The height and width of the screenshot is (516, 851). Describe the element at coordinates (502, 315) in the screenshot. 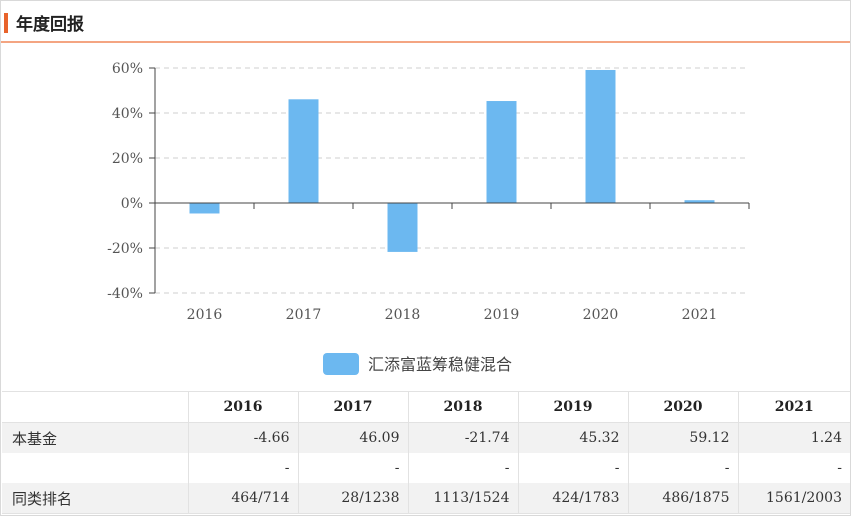

I see `x-tick-label: 2019` at that location.